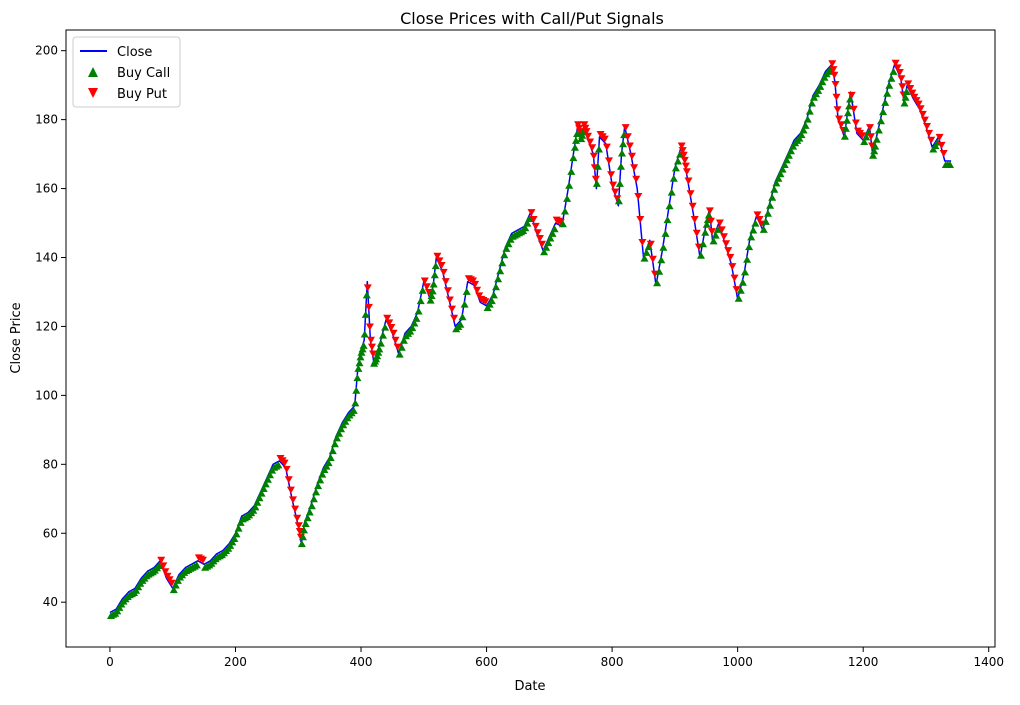 Image resolution: width=1020 pixels, height=705 pixels. Describe the element at coordinates (555, 658) in the screenshot. I see `x-axis: 0 200 400 600 800 1000 1200 1400` at that location.